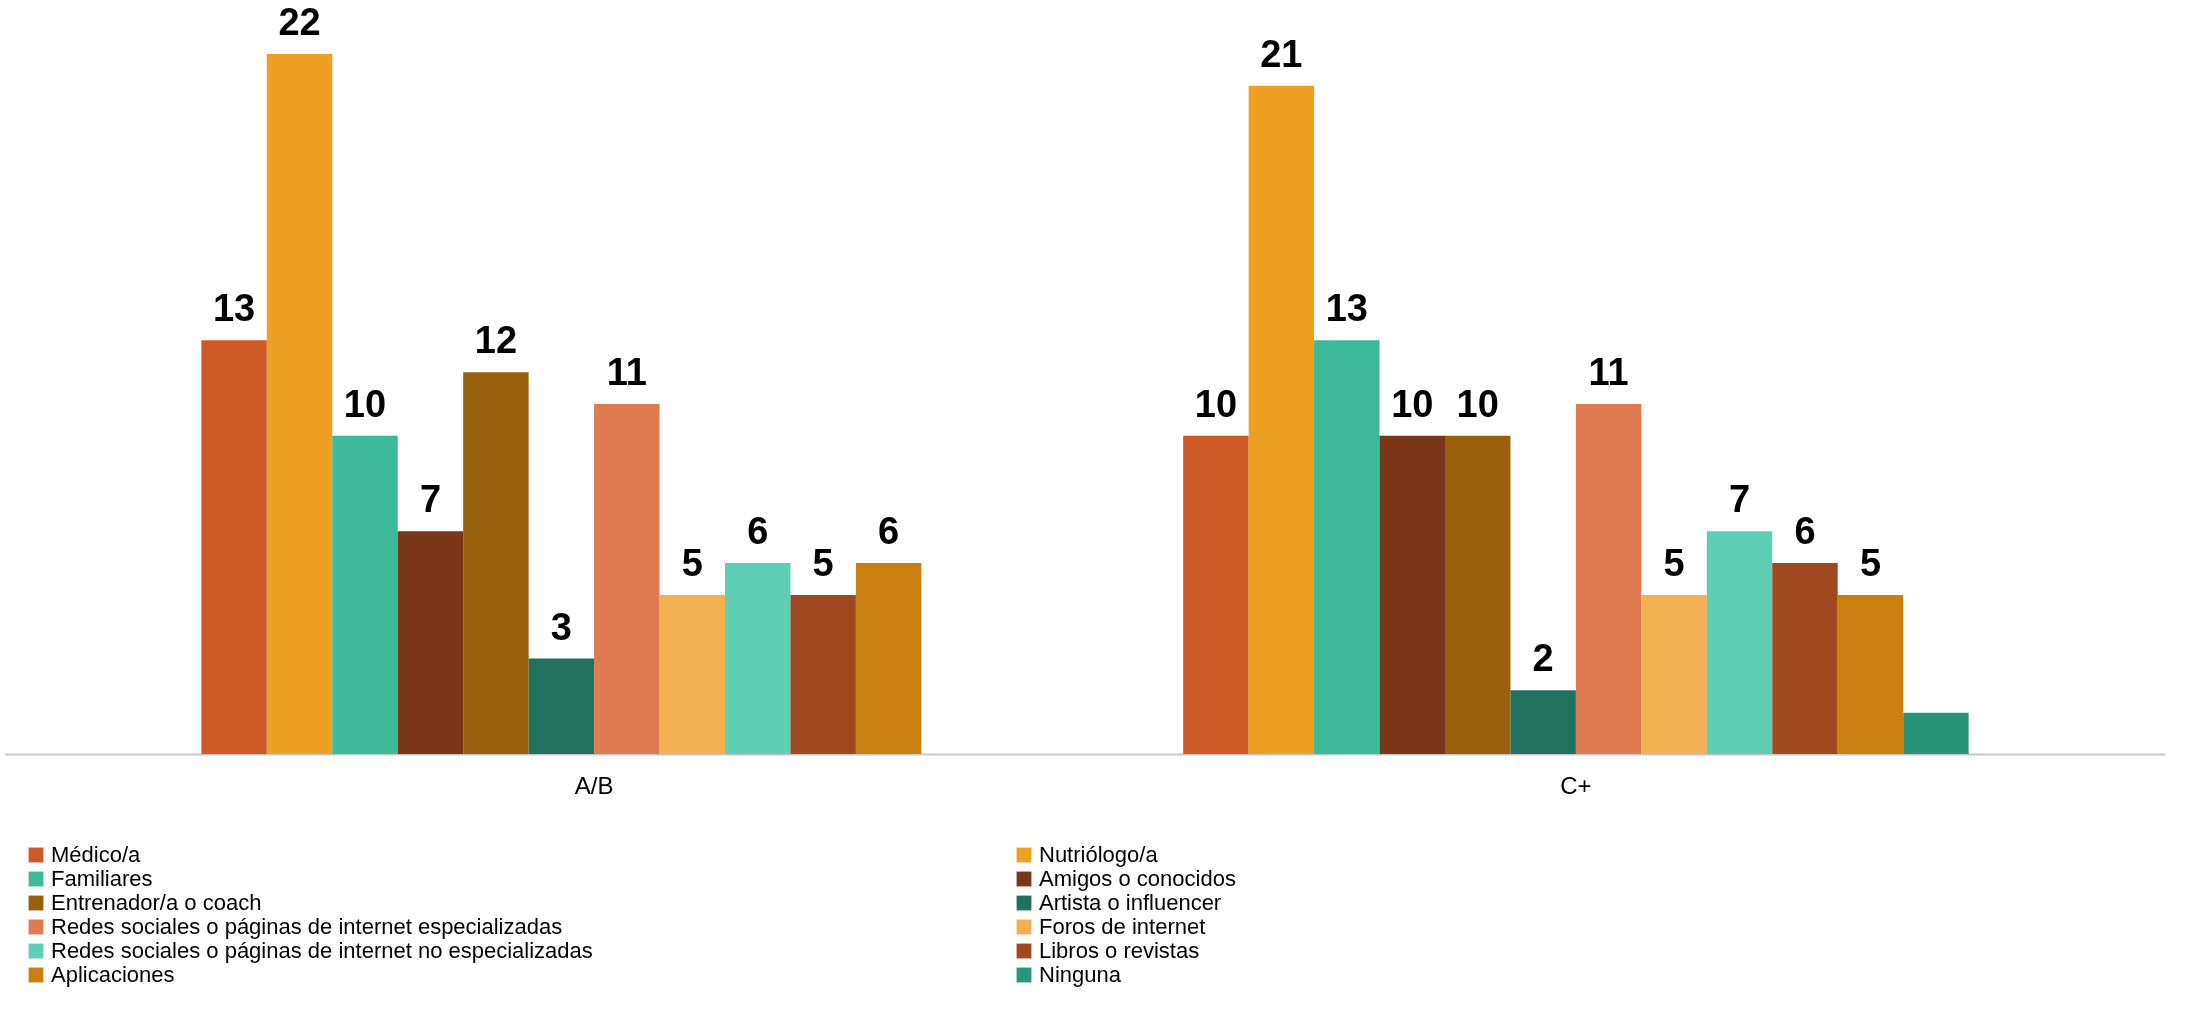 The image size is (2200, 1016). What do you see at coordinates (102, 878) in the screenshot?
I see `legend-label: Familiares` at bounding box center [102, 878].